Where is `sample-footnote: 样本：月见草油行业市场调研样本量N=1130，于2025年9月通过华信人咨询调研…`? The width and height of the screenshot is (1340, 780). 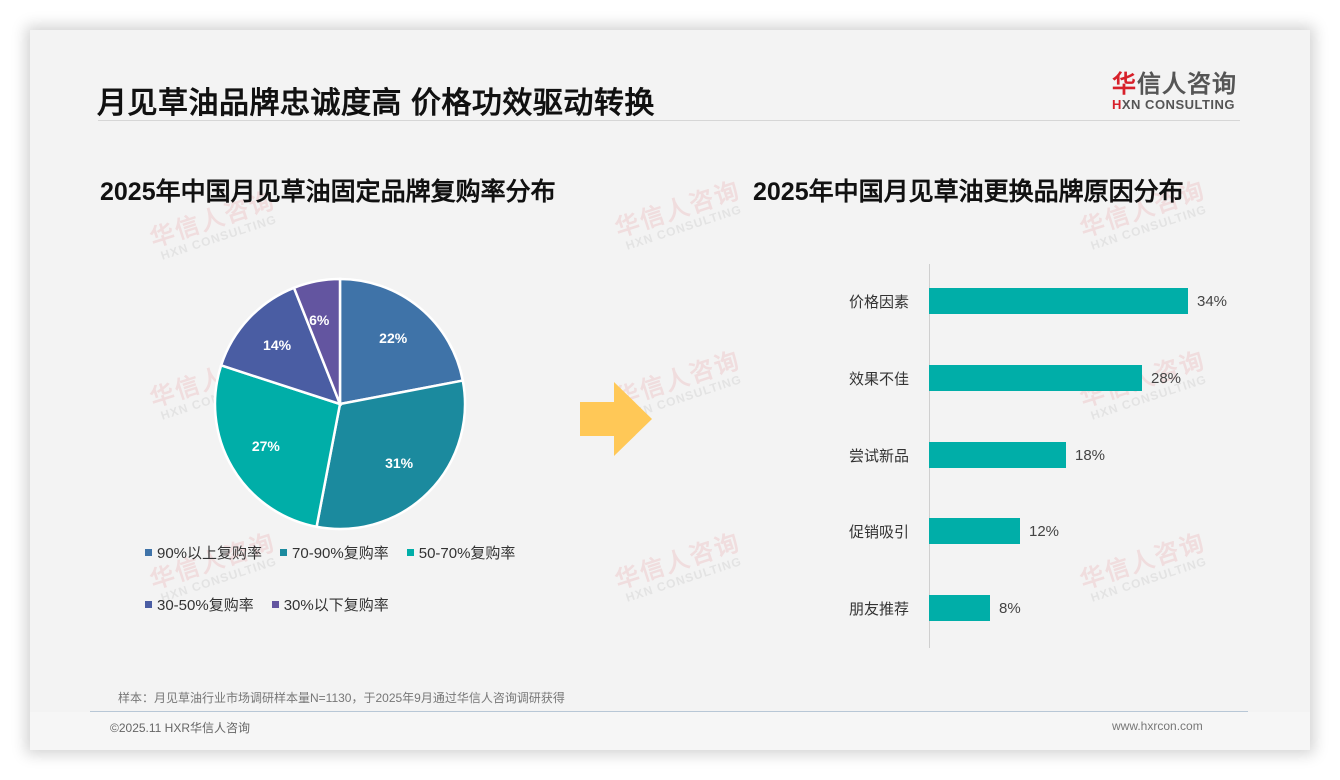
sample-footnote: 样本：月见草油行业市场调研样本量N=1130，于2025年9月通过华信人咨询调研… is located at coordinates (341, 698).